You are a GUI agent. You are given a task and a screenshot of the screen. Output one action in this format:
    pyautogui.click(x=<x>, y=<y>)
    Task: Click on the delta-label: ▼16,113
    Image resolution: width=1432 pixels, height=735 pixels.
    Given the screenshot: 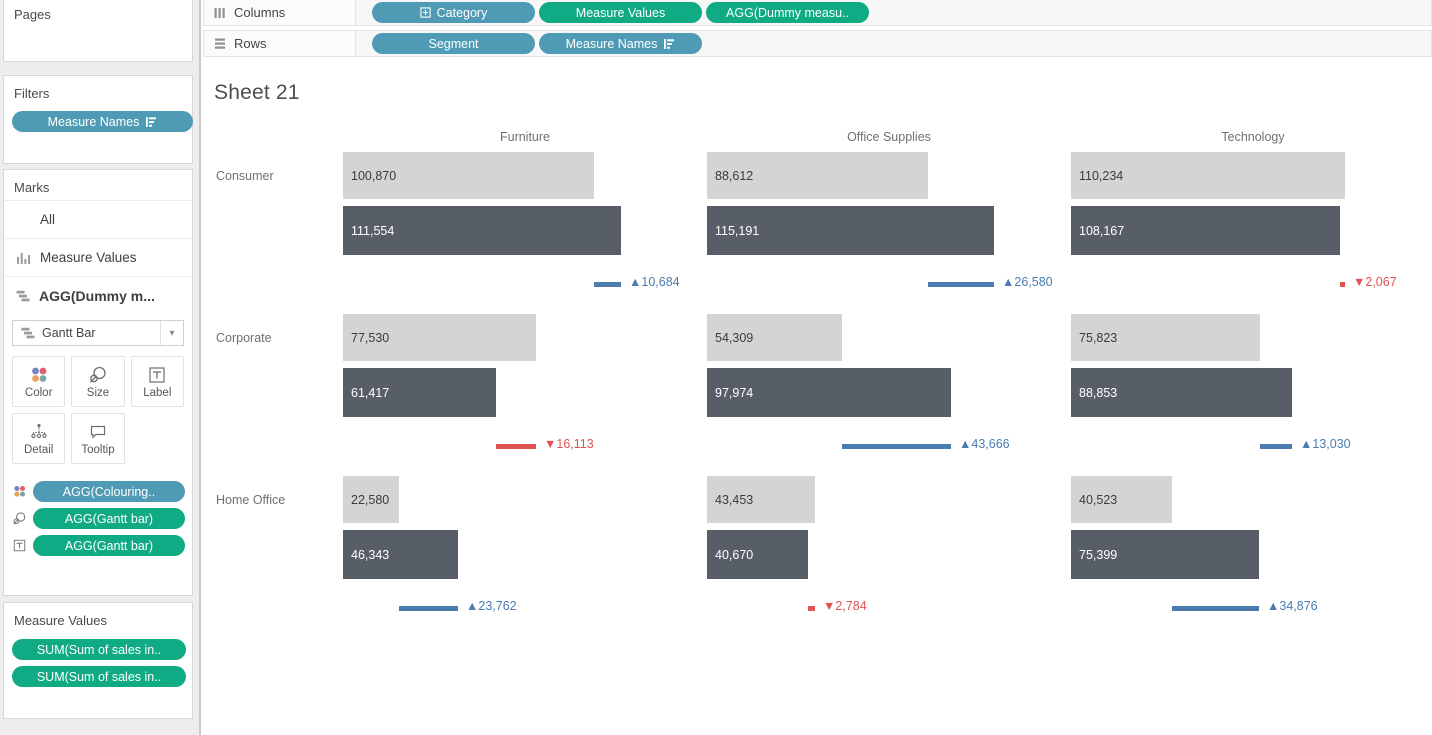 What is the action you would take?
    pyautogui.click(x=569, y=444)
    